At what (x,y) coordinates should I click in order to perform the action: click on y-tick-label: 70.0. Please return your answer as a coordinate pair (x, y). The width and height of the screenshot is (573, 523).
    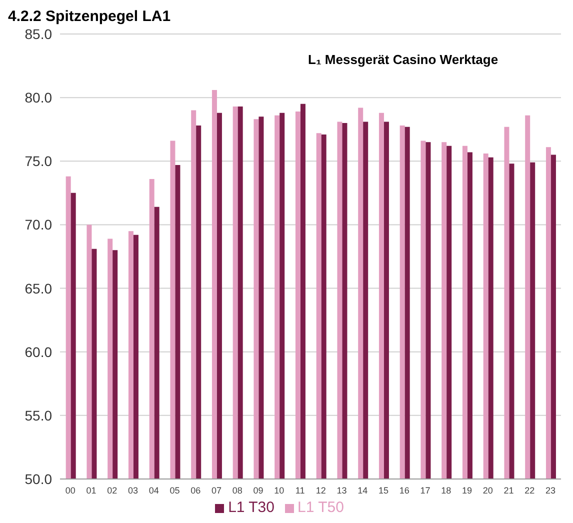
    Looking at the image, I should click on (38, 224).